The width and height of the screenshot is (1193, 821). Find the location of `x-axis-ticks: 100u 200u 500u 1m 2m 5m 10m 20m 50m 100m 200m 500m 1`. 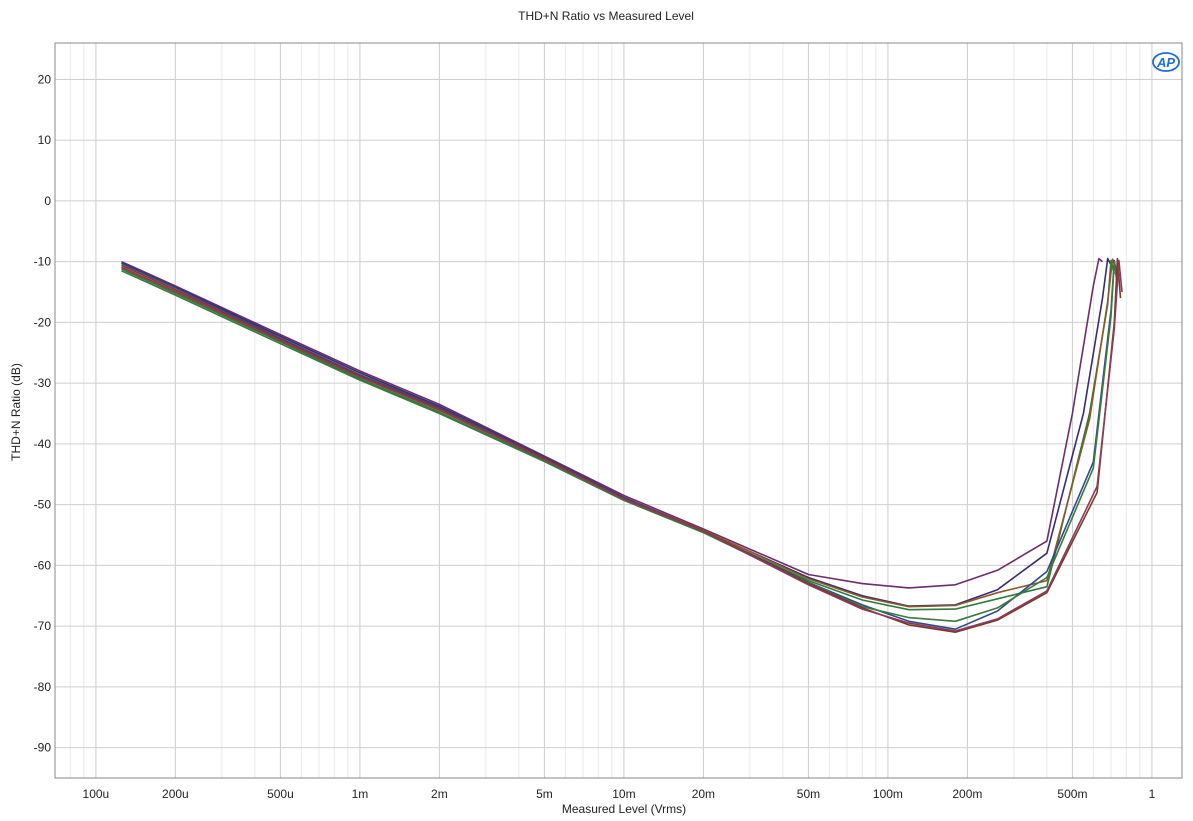

x-axis-ticks: 100u 200u 500u 1m 2m 5m 10m 20m 50m 100m 200m 500m 1 is located at coordinates (619, 794).